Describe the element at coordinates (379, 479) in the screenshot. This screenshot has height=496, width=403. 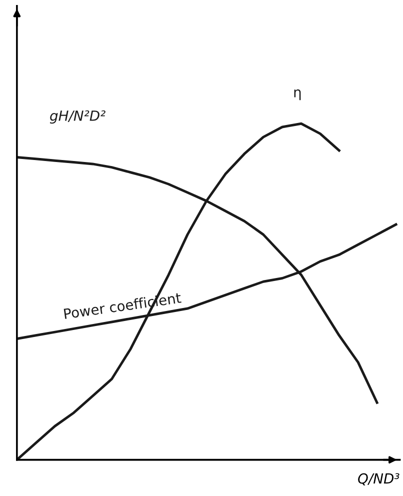
I see `x-axis-title: Q/ND³` at that location.